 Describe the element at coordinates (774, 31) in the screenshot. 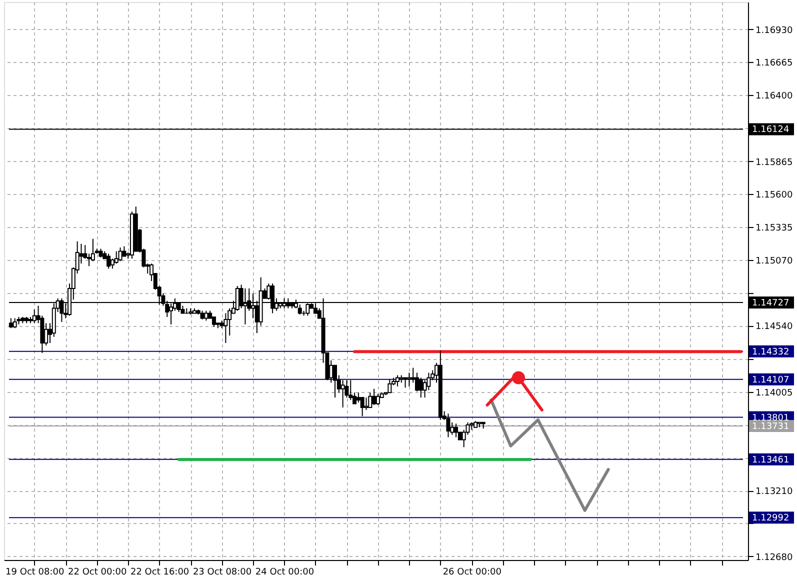

I see `y-tick-label: 1.16930` at that location.